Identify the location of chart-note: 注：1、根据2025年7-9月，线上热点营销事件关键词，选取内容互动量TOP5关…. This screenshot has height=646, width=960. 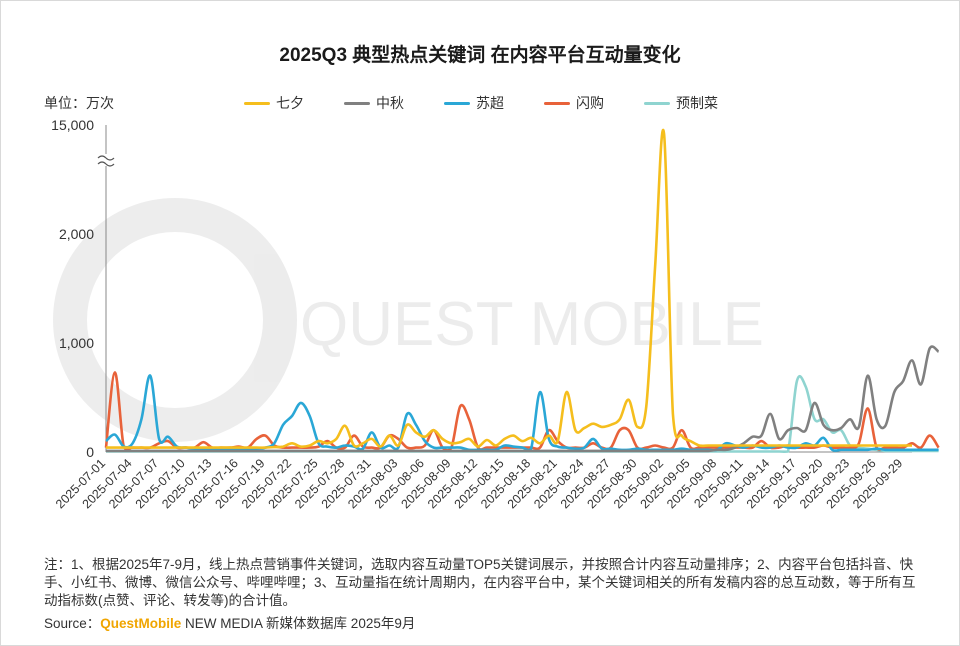
(480, 582).